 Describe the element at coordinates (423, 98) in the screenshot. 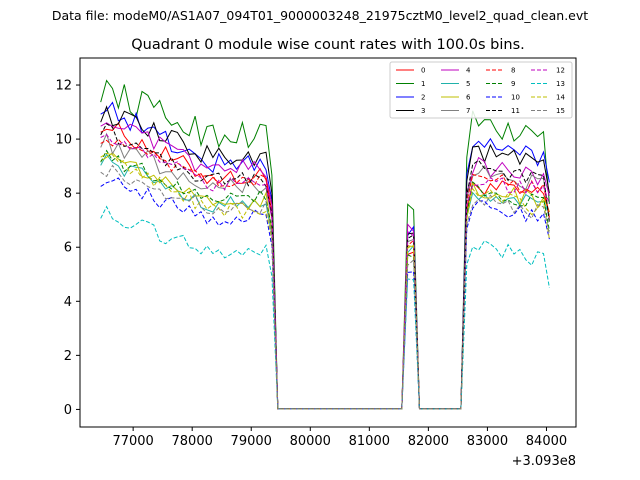

I see `legend-label-2: 2` at that location.